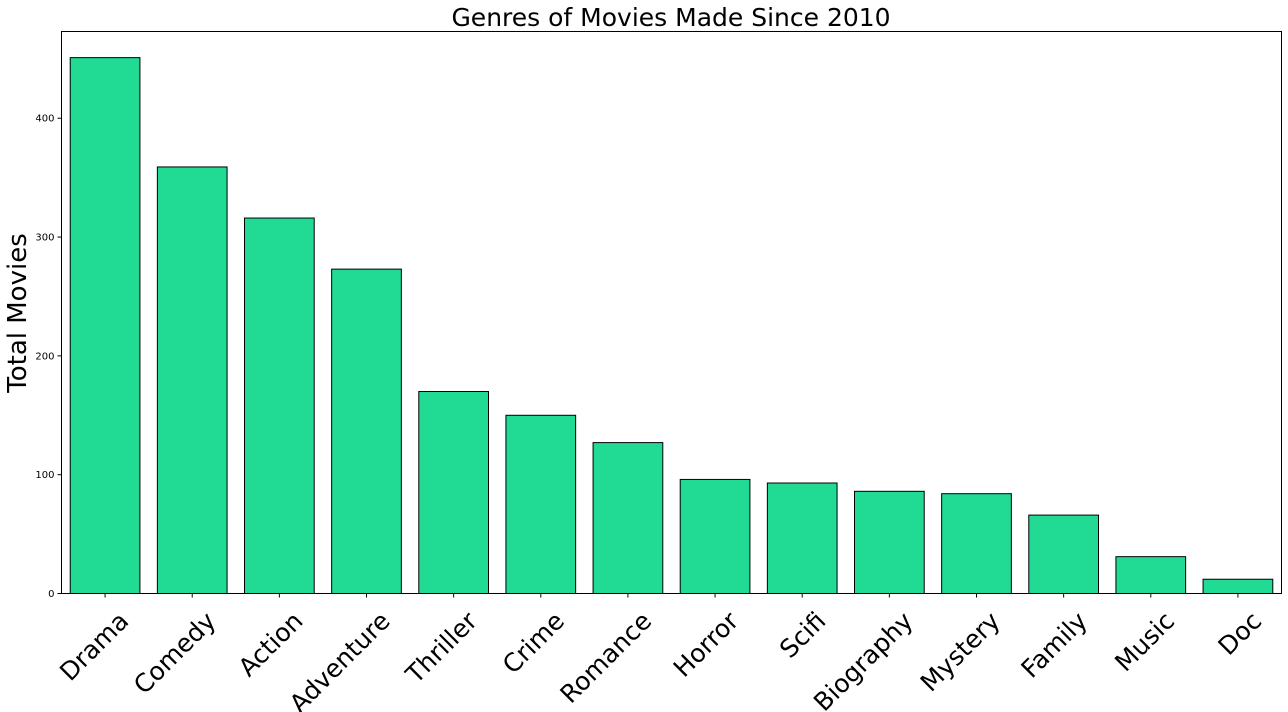 This screenshot has height=712, width=1288. I want to click on x-tick-label-horror: Horror, so click(706, 644).